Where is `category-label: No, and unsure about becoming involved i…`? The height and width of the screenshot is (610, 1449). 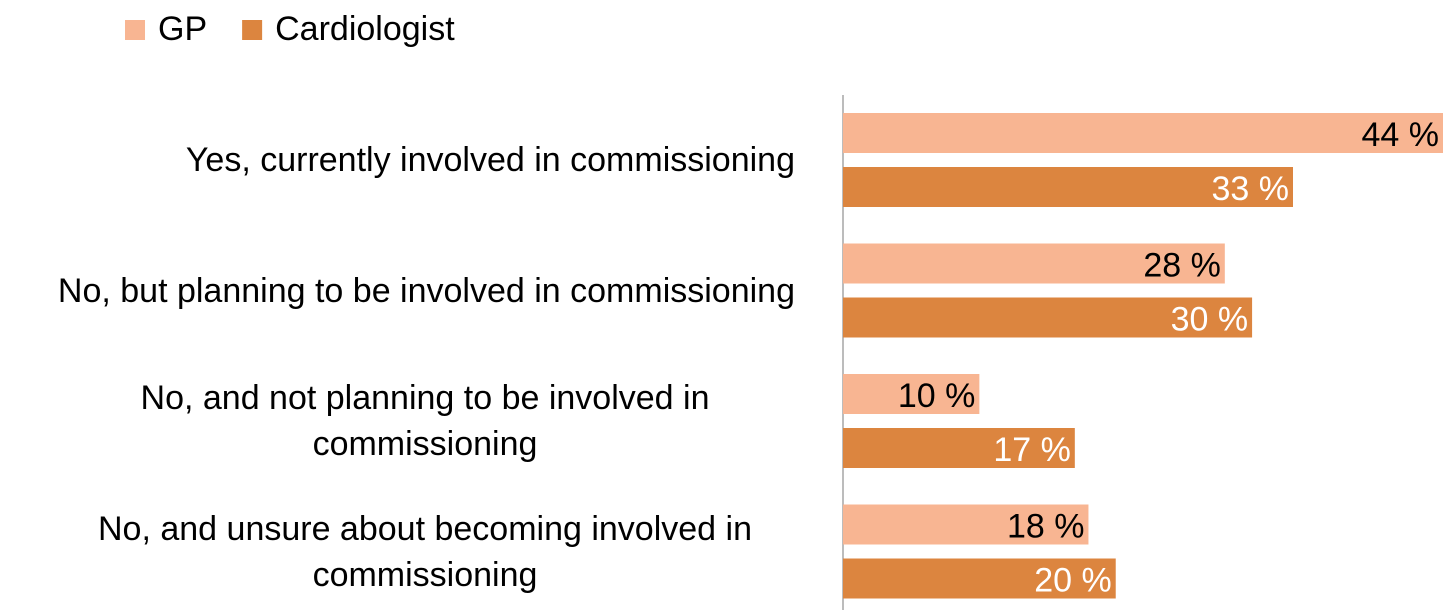 category-label: No, and unsure about becoming involved i… is located at coordinates (425, 551).